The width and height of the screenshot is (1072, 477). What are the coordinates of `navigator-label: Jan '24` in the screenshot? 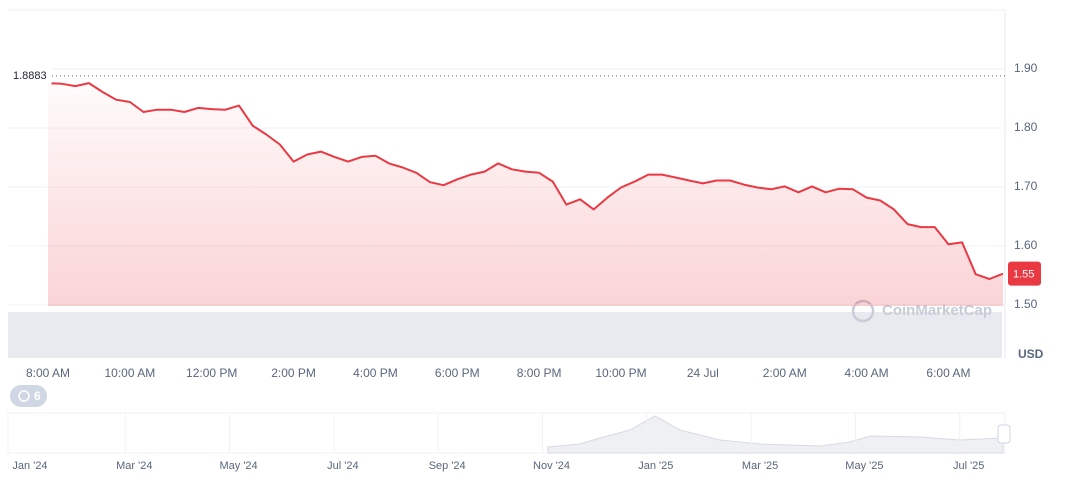 It's located at (29, 466).